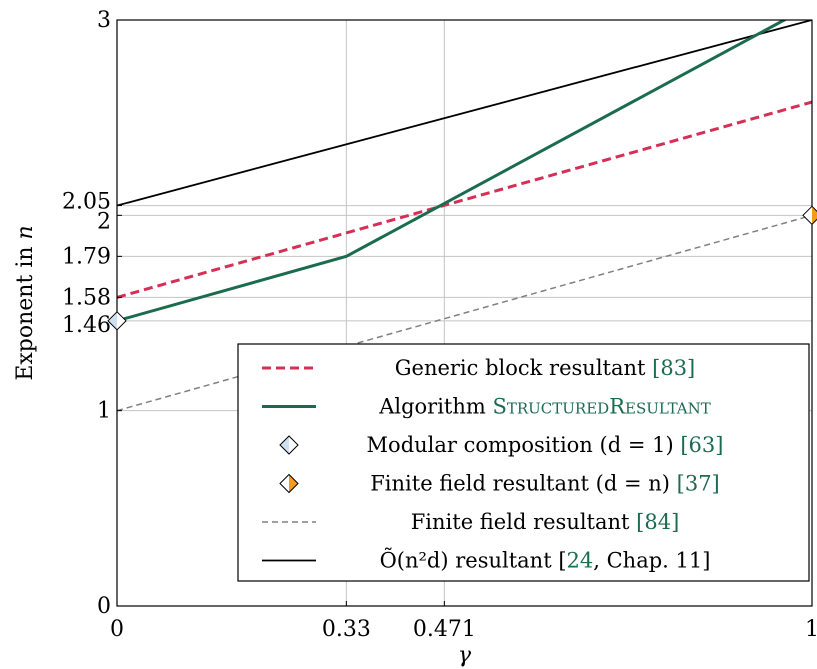 Image resolution: width=817 pixels, height=669 pixels. I want to click on legend-item-generic: Generic block resultant [83], so click(478, 368).